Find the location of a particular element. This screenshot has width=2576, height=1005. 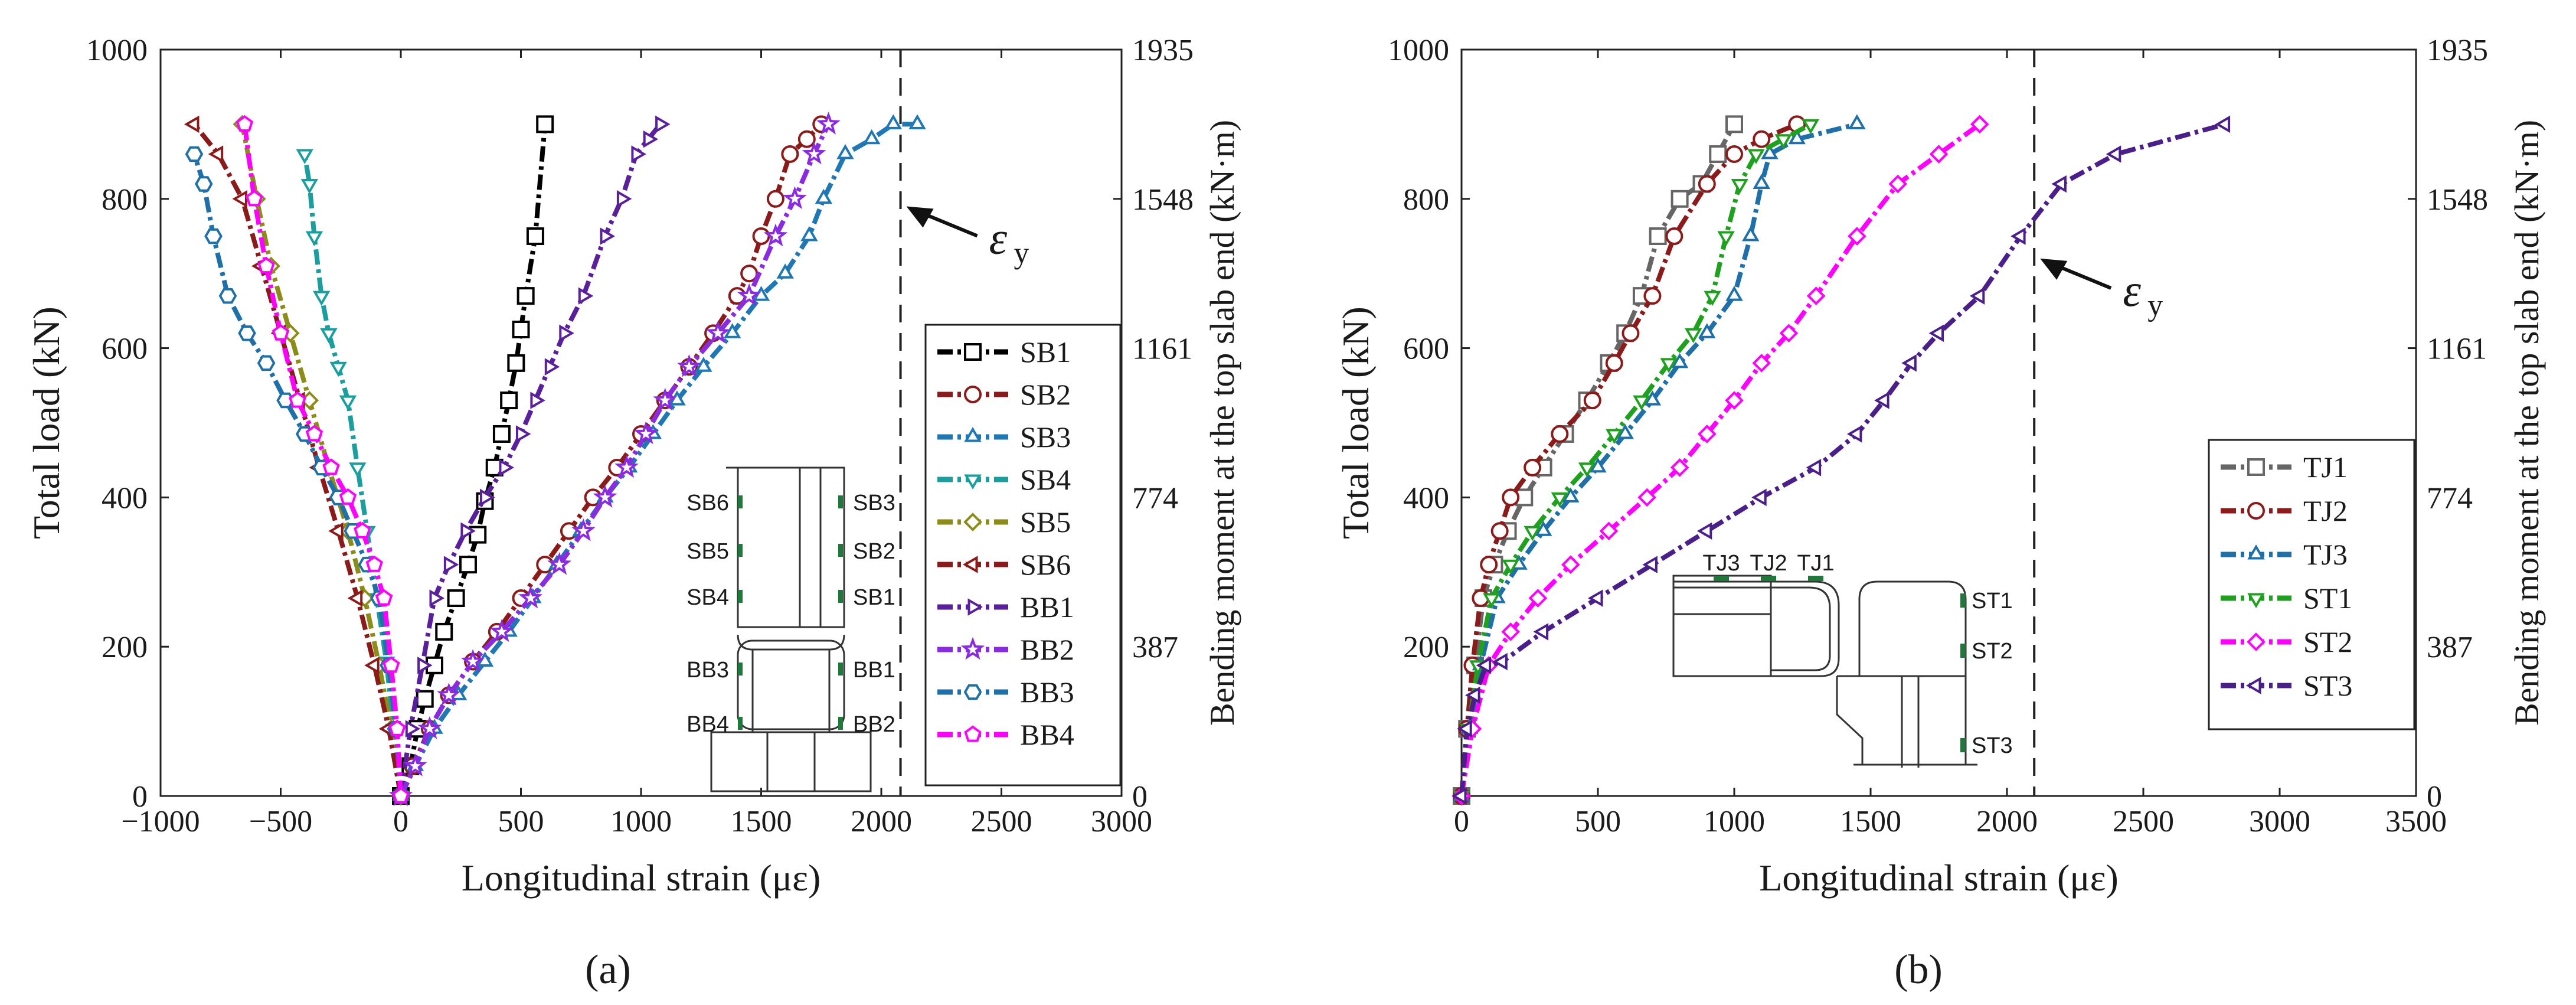

x-tick-label: 500 is located at coordinates (521, 821).